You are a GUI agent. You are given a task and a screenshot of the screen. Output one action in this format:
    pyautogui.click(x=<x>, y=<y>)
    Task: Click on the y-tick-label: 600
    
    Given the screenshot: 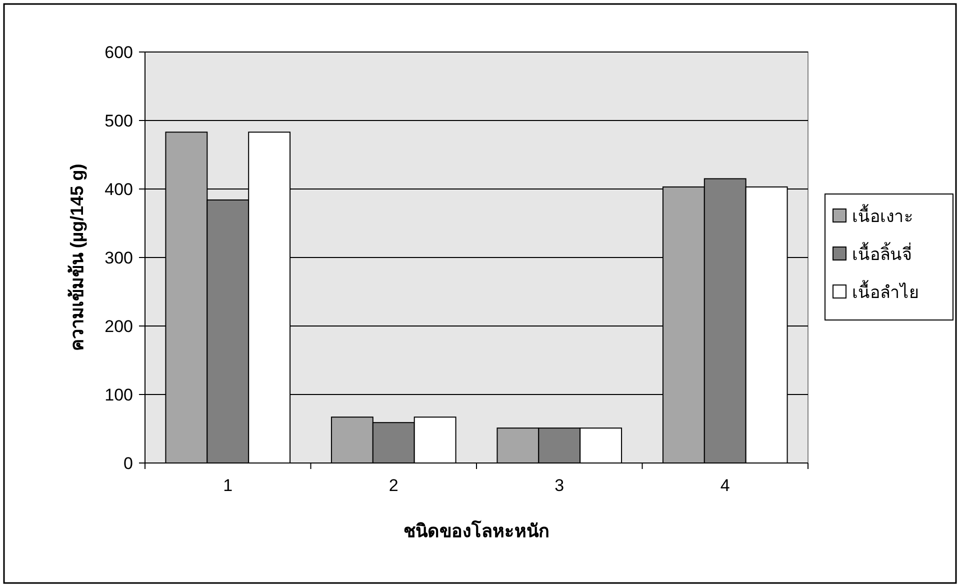 What is the action you would take?
    pyautogui.click(x=118, y=52)
    